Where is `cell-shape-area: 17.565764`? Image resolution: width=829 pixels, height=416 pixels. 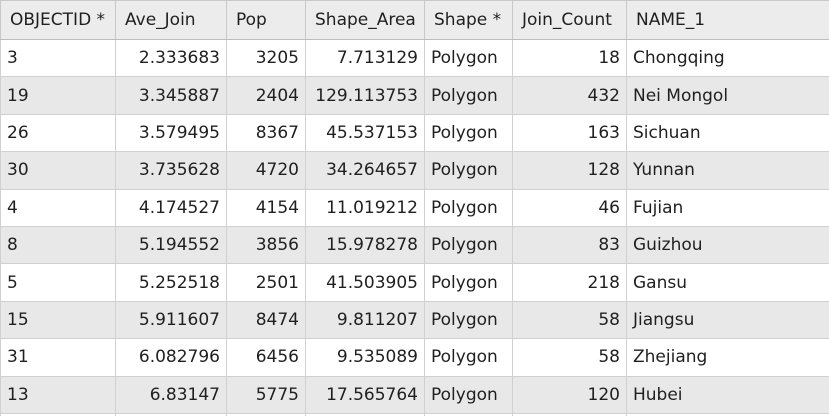
cell-shape-area: 17.565764 is located at coordinates (365, 394).